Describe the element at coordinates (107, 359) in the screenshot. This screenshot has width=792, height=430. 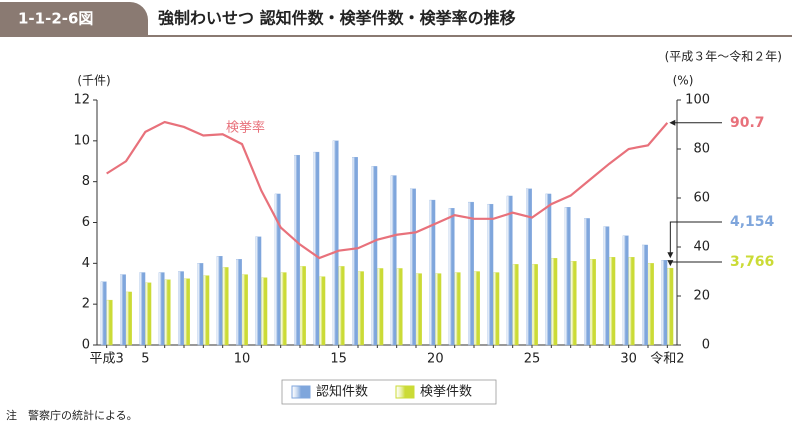
I see `x-tick-label: 平成3` at that location.